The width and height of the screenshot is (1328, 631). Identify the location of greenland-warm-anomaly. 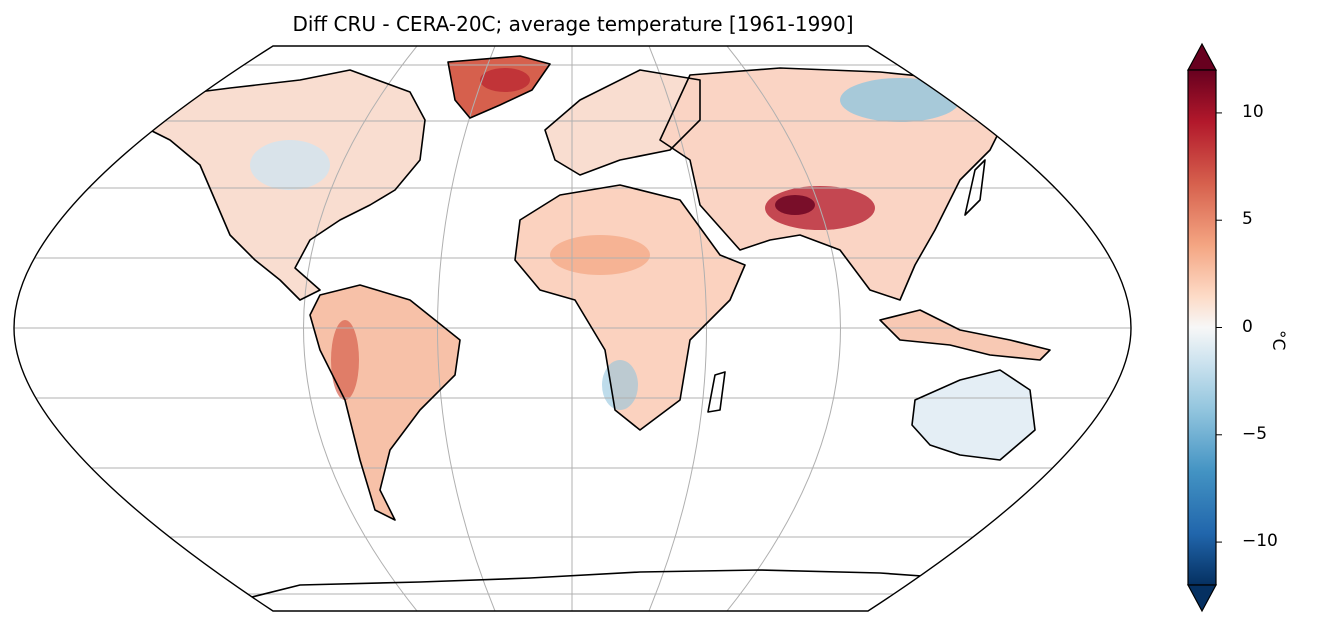
(505, 80).